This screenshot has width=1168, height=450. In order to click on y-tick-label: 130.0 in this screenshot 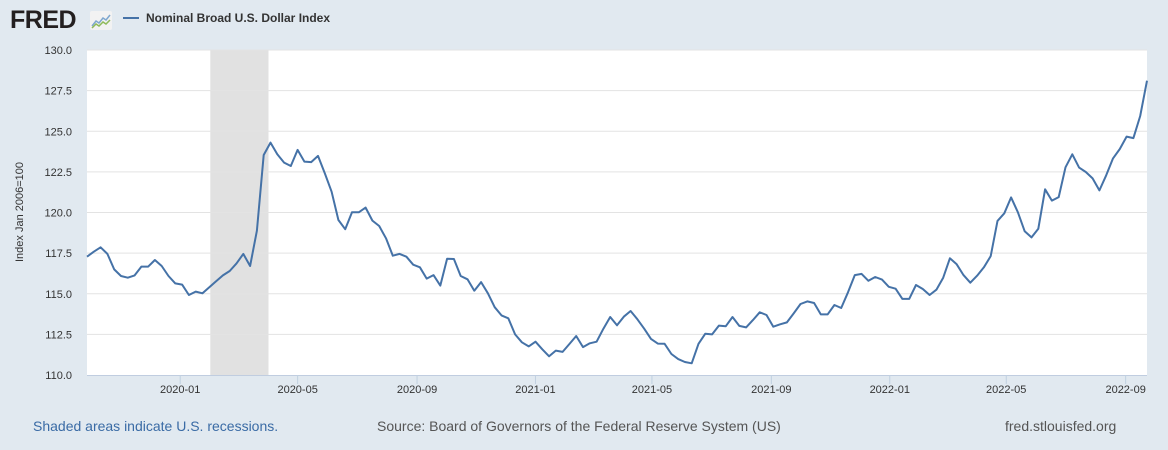, I will do `click(58, 51)`.